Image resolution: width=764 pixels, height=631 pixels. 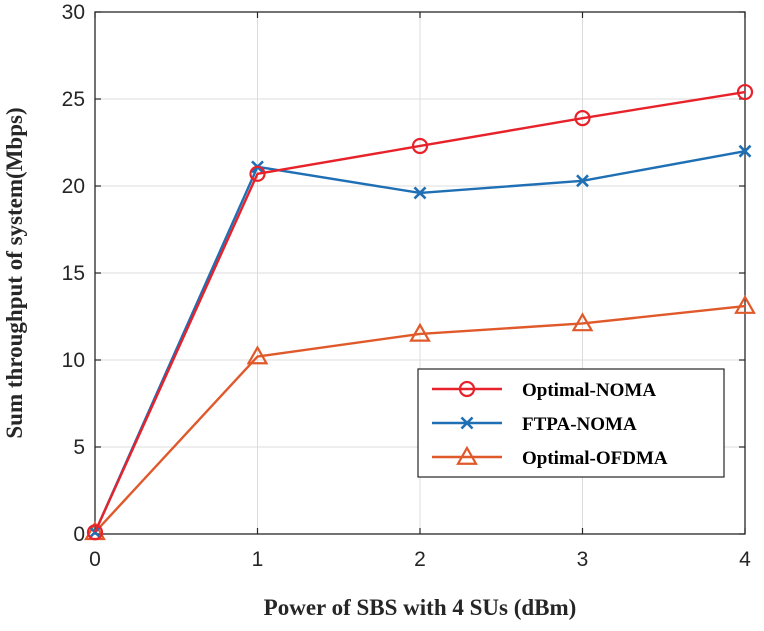 I want to click on y-tick-label: 30, so click(x=73, y=12).